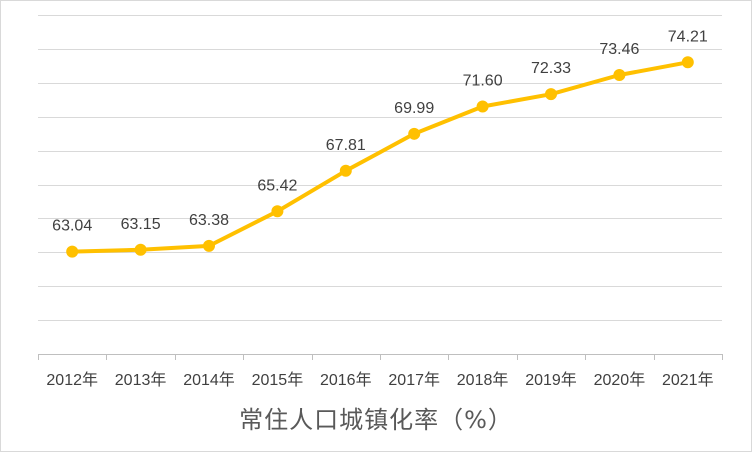  What do you see at coordinates (141, 380) in the screenshot?
I see `x-tick-label: 2013年` at bounding box center [141, 380].